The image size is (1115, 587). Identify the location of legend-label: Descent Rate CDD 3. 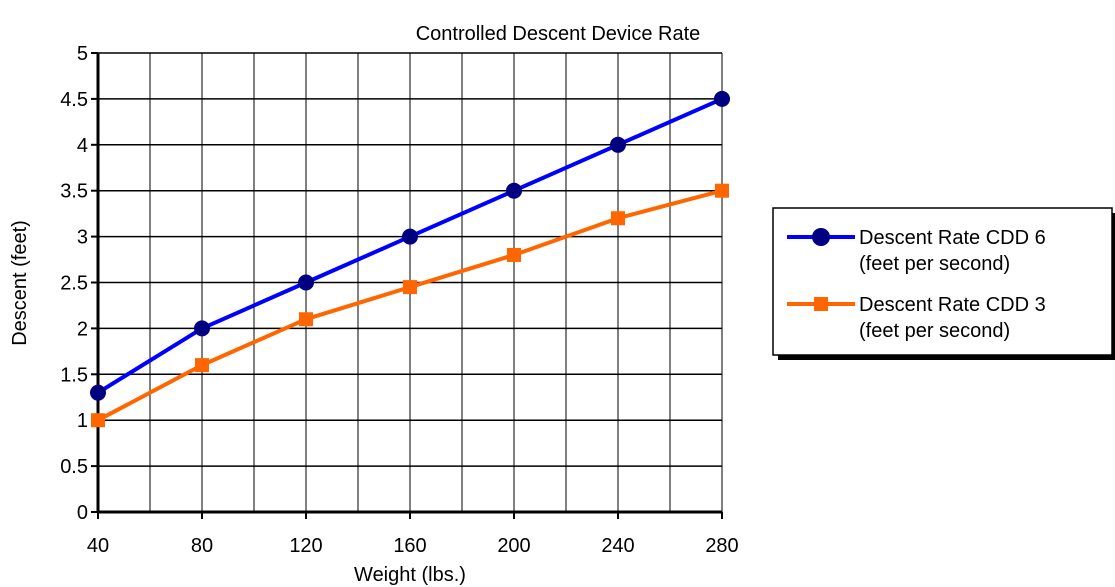
(952, 305).